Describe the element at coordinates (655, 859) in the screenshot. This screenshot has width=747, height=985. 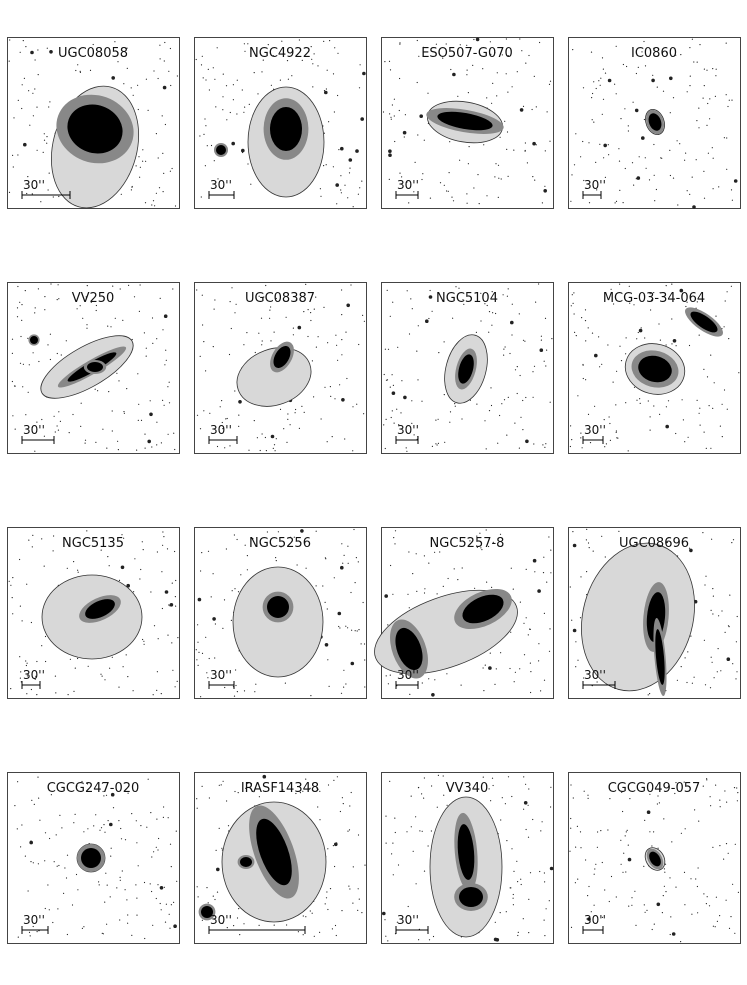
I see `galaxy-core` at that location.